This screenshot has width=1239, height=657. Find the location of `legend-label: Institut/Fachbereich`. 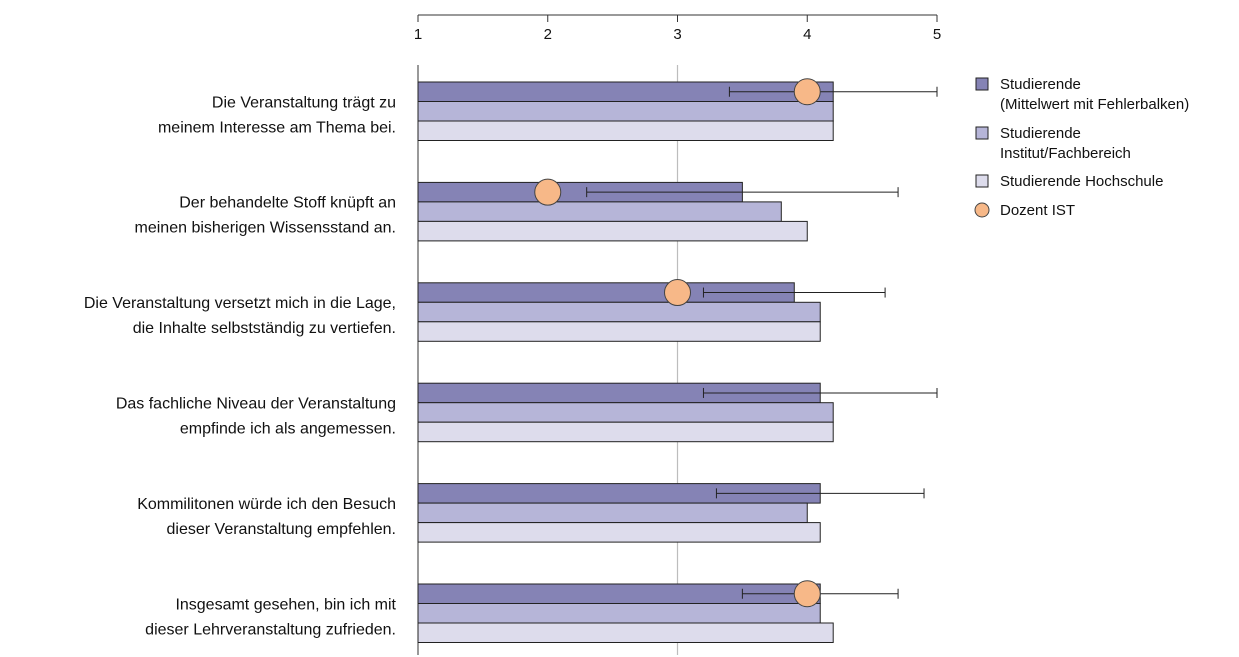

legend-label: Institut/Fachbereich is located at coordinates (1065, 153).